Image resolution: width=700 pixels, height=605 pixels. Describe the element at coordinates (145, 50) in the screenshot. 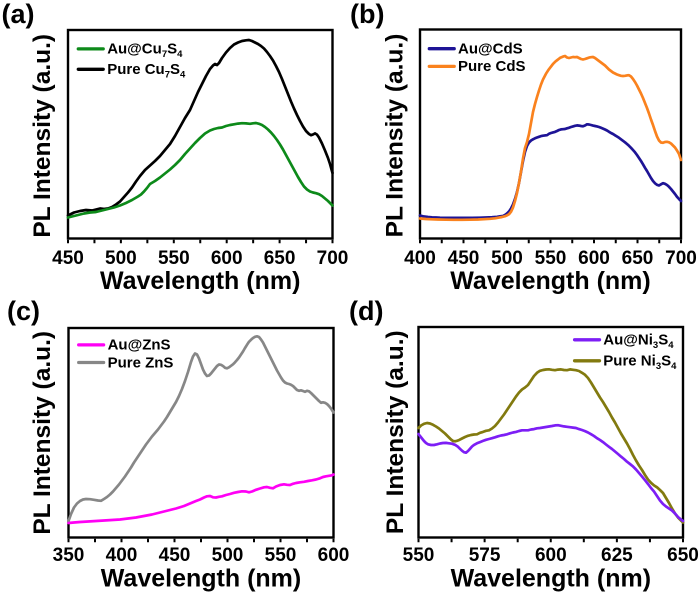

I see `svg-text: Au@Cu7S4` at that location.